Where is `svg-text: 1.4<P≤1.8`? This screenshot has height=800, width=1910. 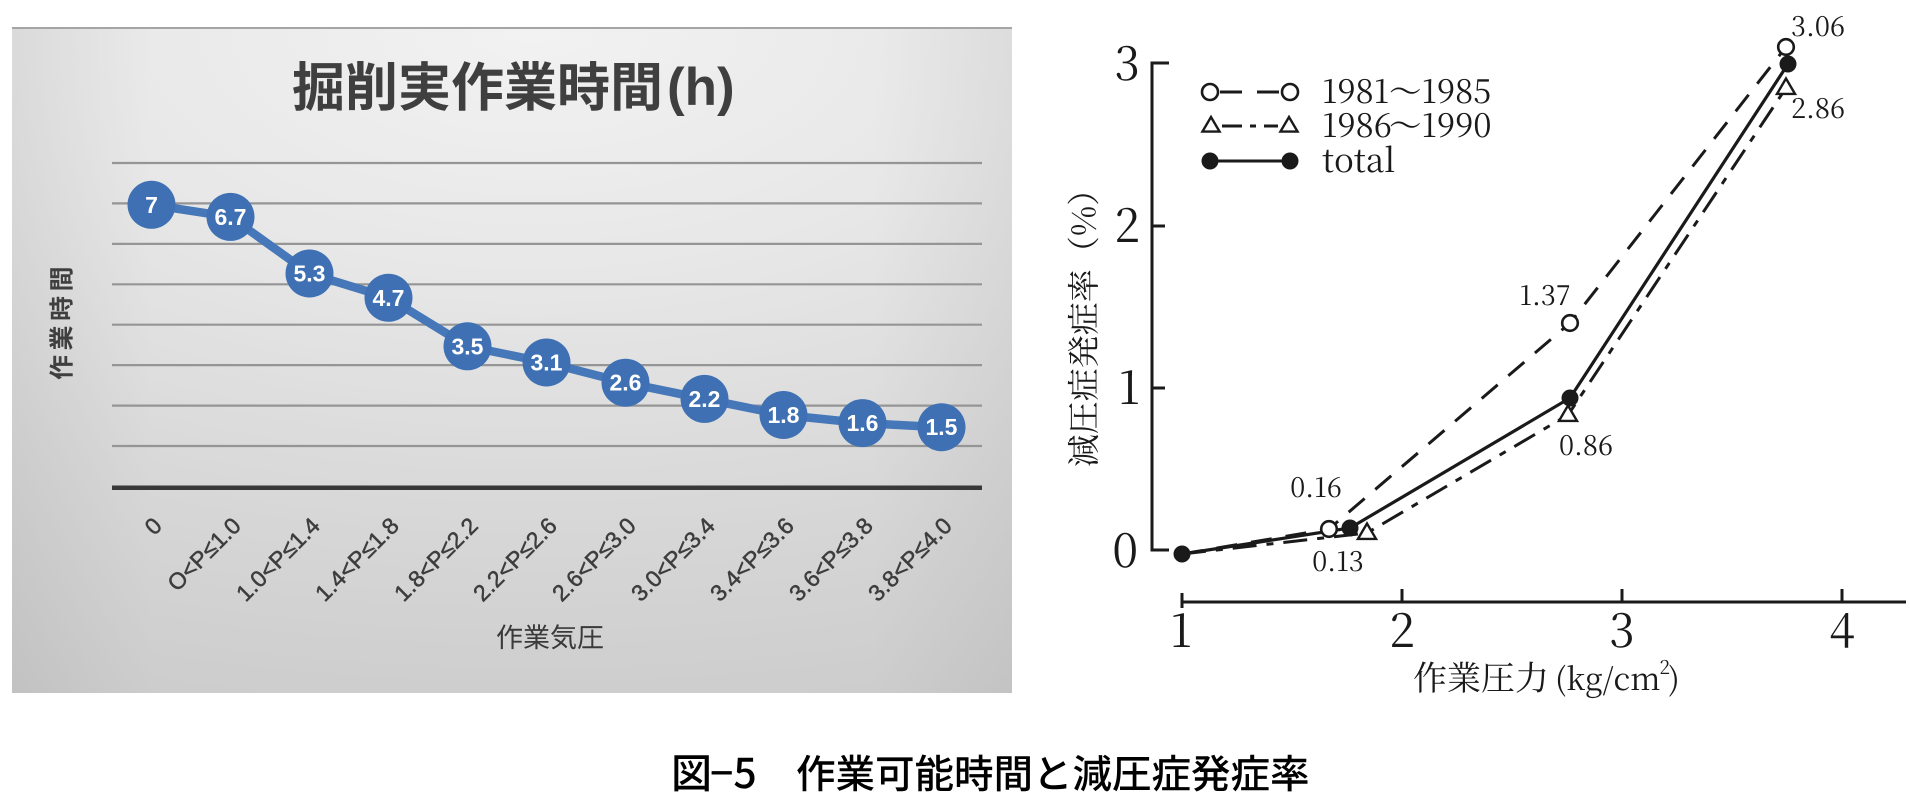
svg-text: 1.4<P≤1.8 is located at coordinates (357, 559).